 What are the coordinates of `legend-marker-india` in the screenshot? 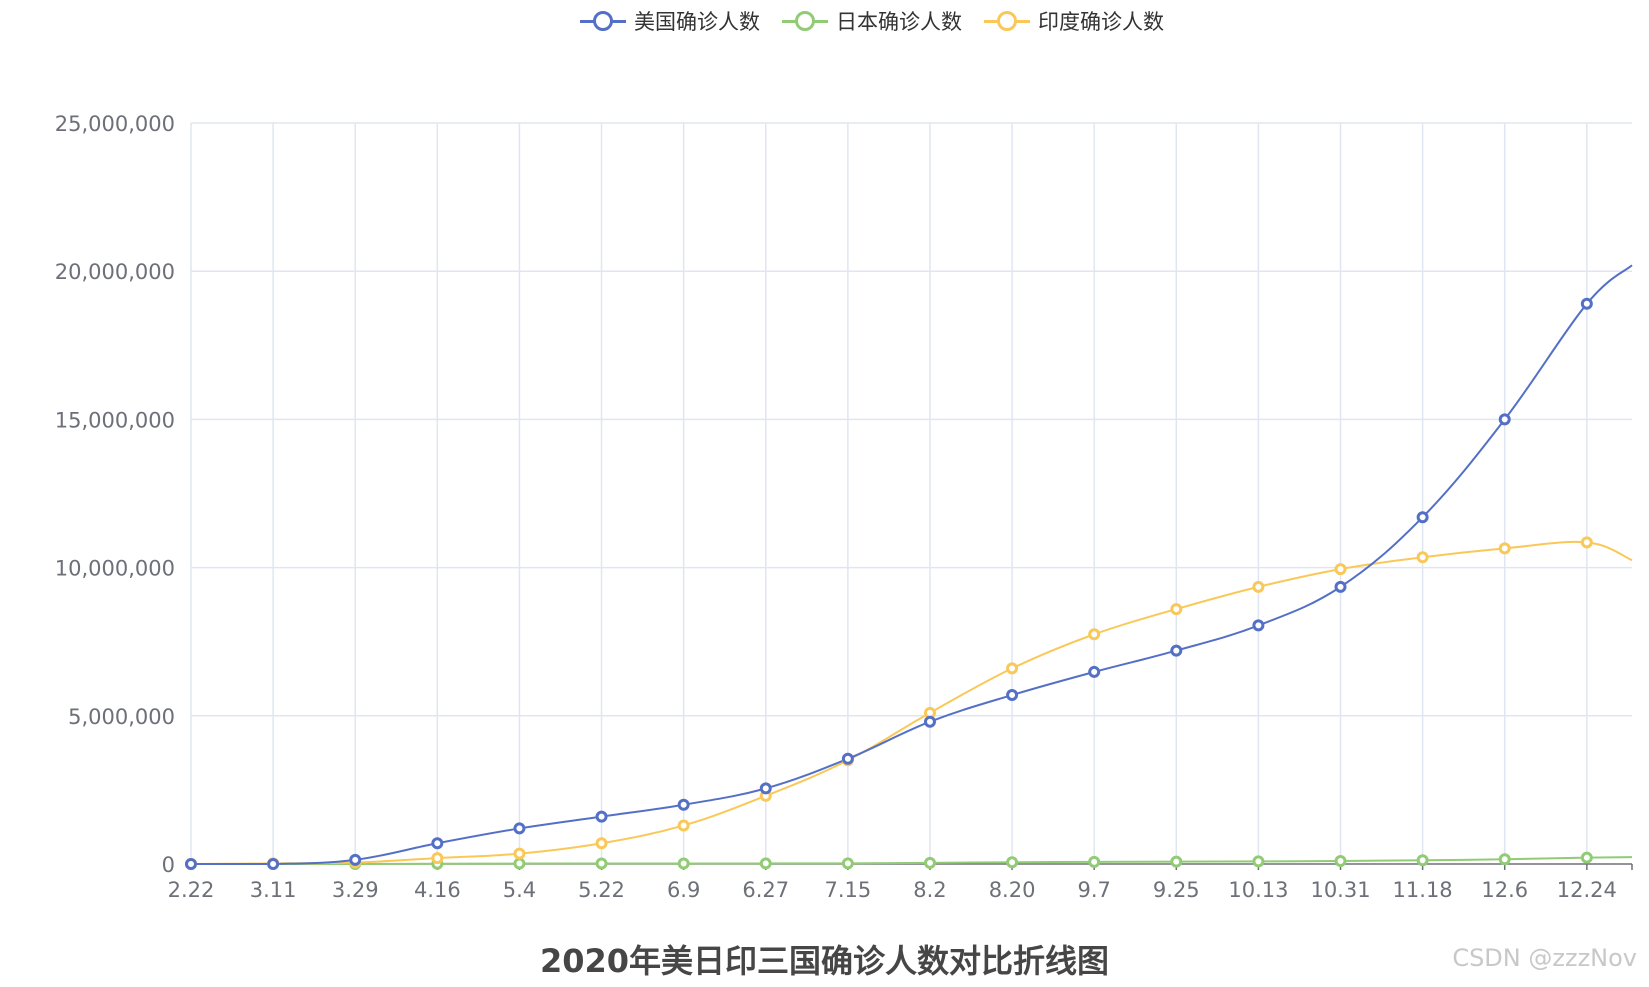 It's located at (1007, 21).